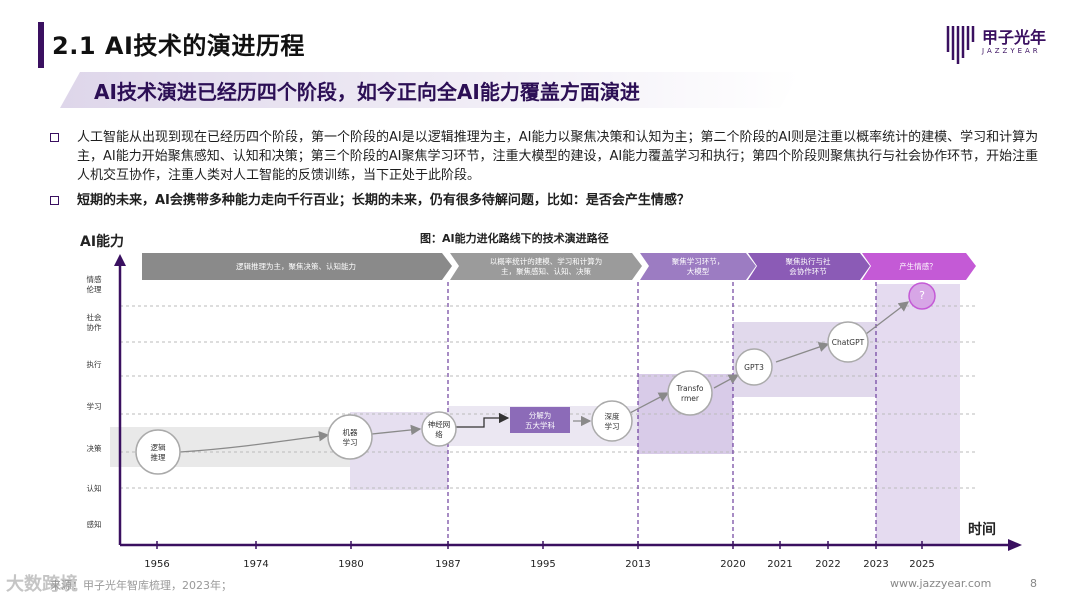 Image resolution: width=1080 pixels, height=608 pixels. Describe the element at coordinates (887, 318) in the screenshot. I see `arrow-chatgpt-to-question` at that location.